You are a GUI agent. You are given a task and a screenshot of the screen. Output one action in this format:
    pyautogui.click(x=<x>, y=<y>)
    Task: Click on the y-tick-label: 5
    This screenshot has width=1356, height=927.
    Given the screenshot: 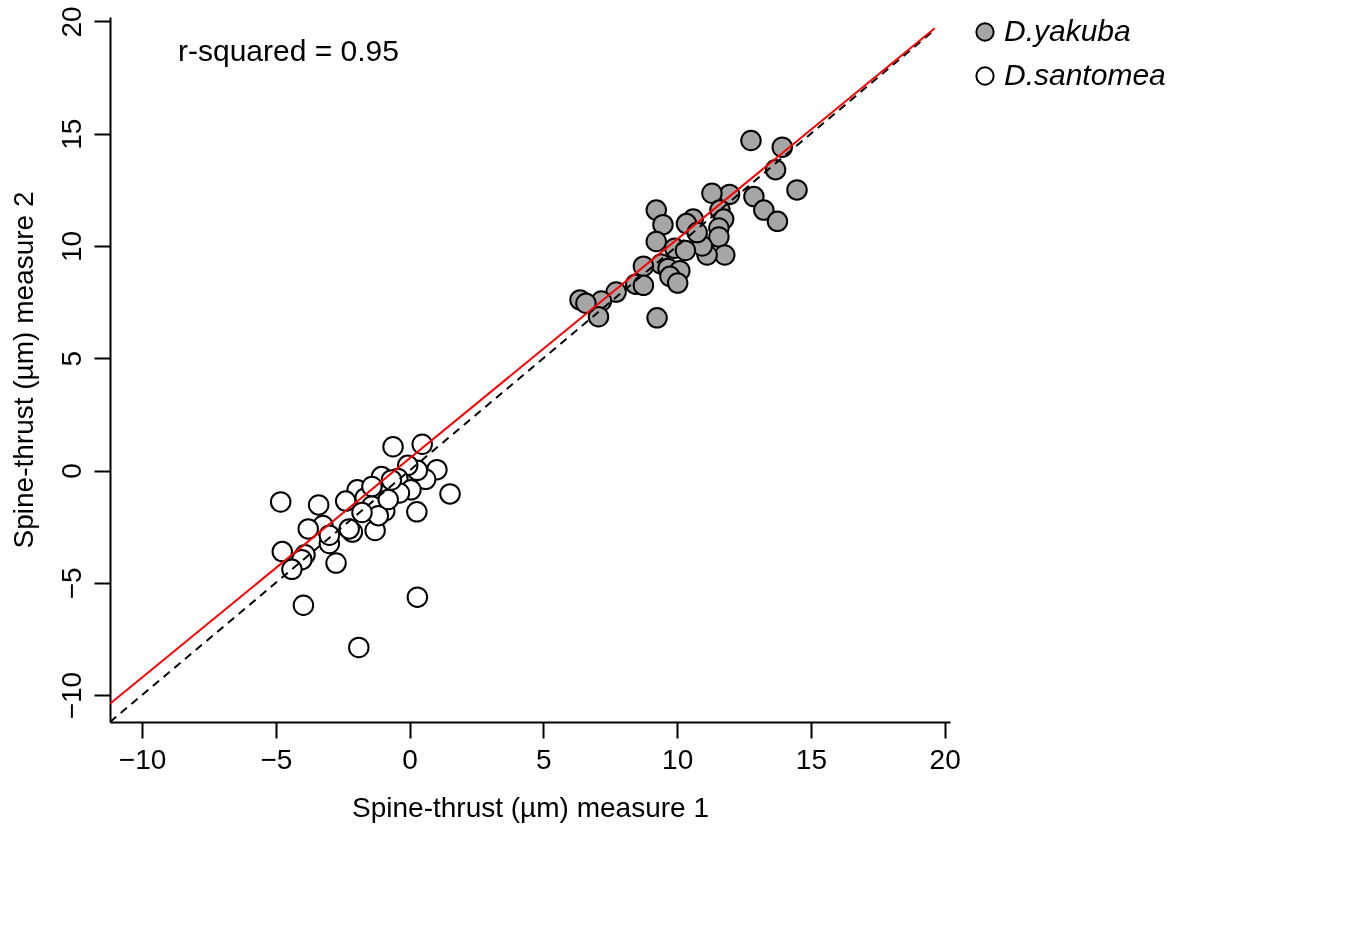 What is the action you would take?
    pyautogui.click(x=71, y=358)
    